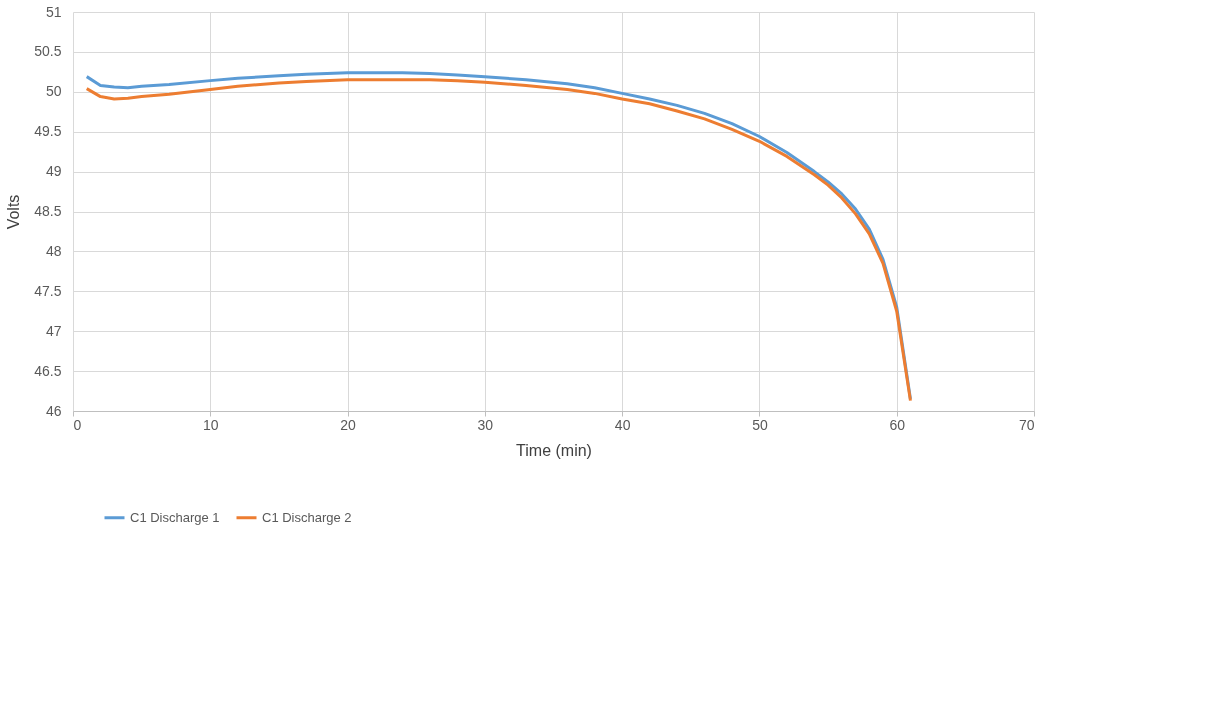  Describe the element at coordinates (48, 211) in the screenshot. I see `y-tick-label: 48.5` at that location.